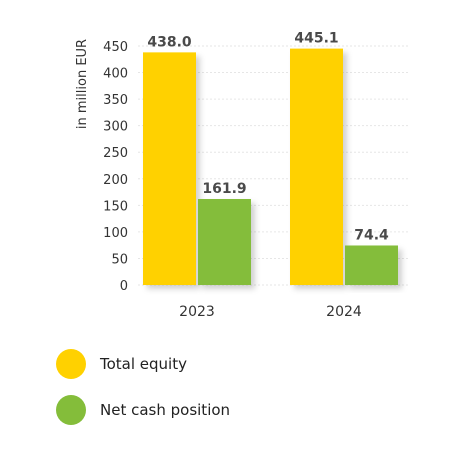  I want to click on legend-swatch-total-equity, so click(71, 364).